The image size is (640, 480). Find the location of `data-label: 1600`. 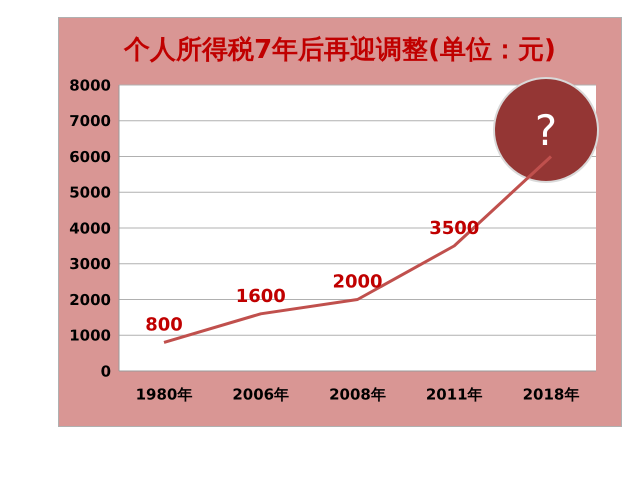

data-label: 1600 is located at coordinates (261, 296).